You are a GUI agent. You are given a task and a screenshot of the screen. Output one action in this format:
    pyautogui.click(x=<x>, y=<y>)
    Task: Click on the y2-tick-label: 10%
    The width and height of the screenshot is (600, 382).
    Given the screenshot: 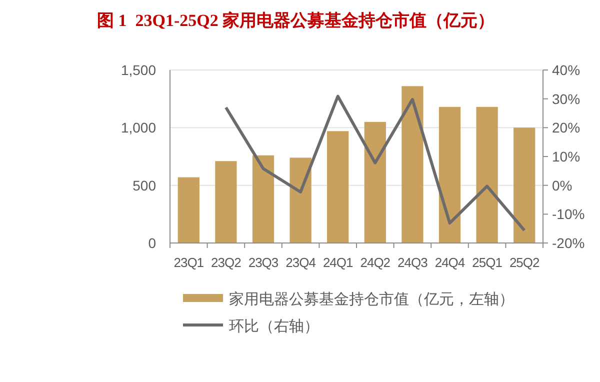 What is the action you would take?
    pyautogui.click(x=566, y=156)
    